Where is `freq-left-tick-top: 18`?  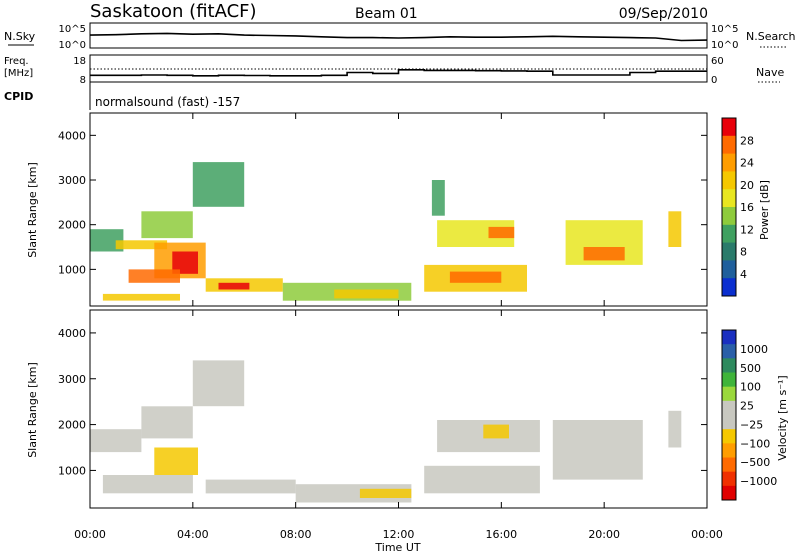 freq-left-tick-top: 18 is located at coordinates (79, 61).